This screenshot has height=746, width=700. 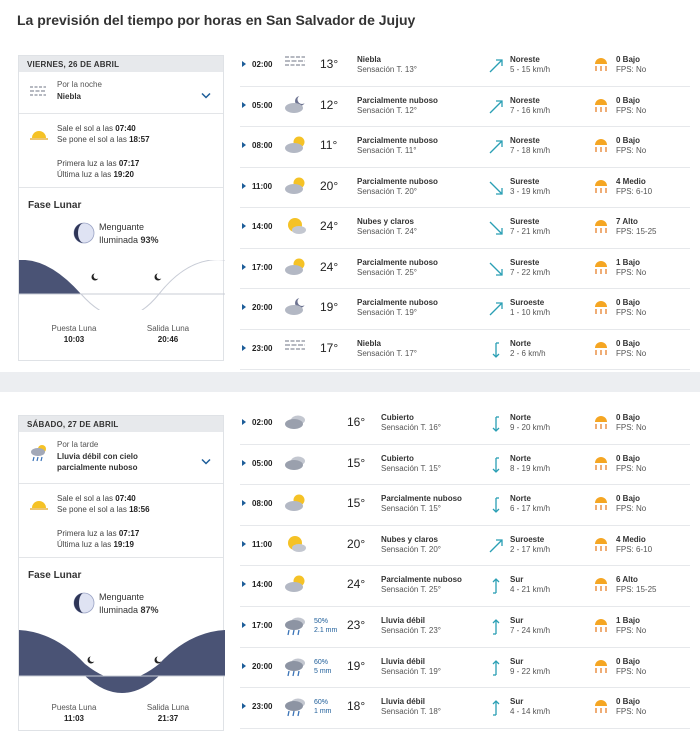 I want to click on fog-icon, so click(x=295, y=62).